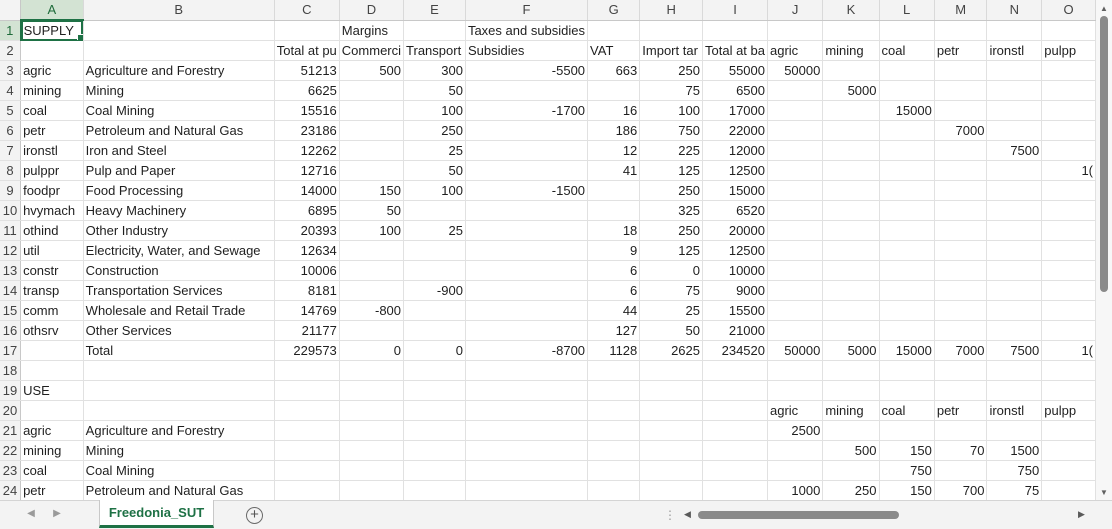  I want to click on cell-g11: 18, so click(614, 230).